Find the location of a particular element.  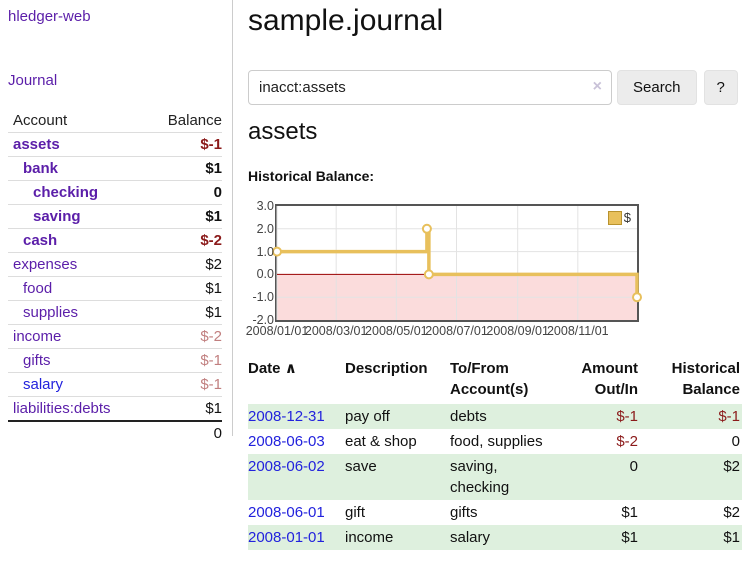

account-balance: $2 is located at coordinates (184, 264).